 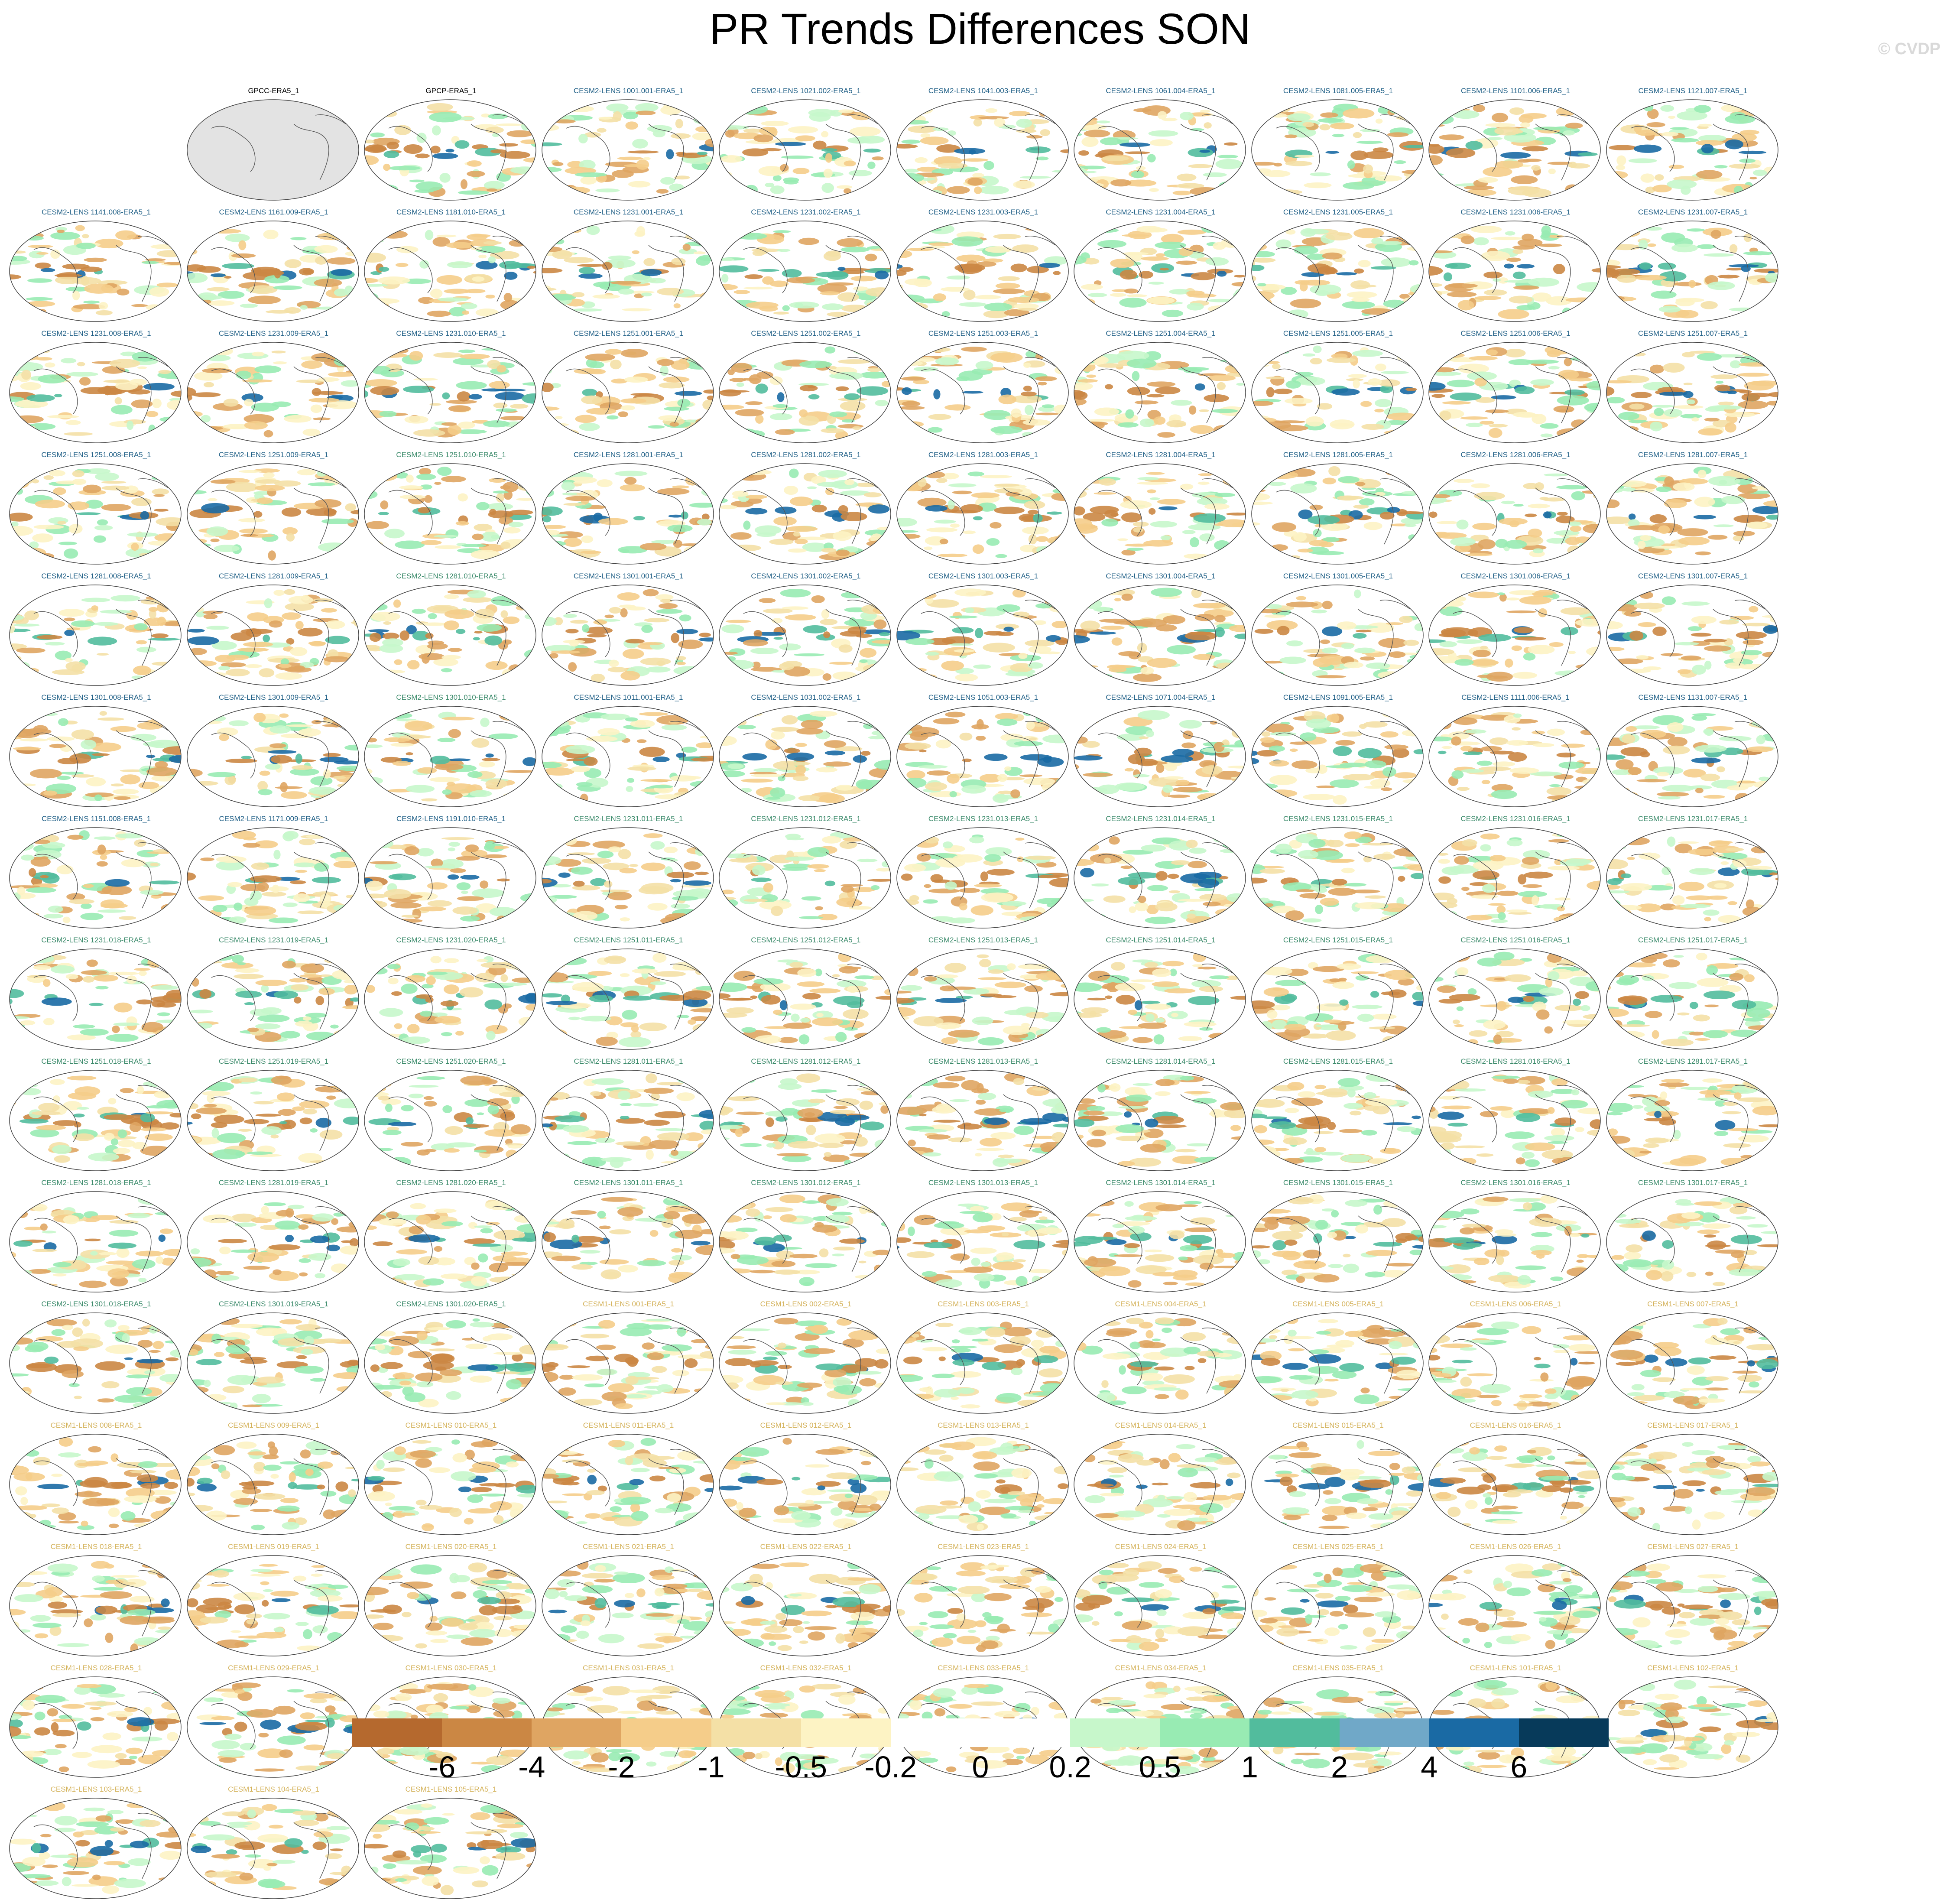 I want to click on map-panel: CESM2-LENS 1021.002-ERA5_1, so click(x=805, y=146).